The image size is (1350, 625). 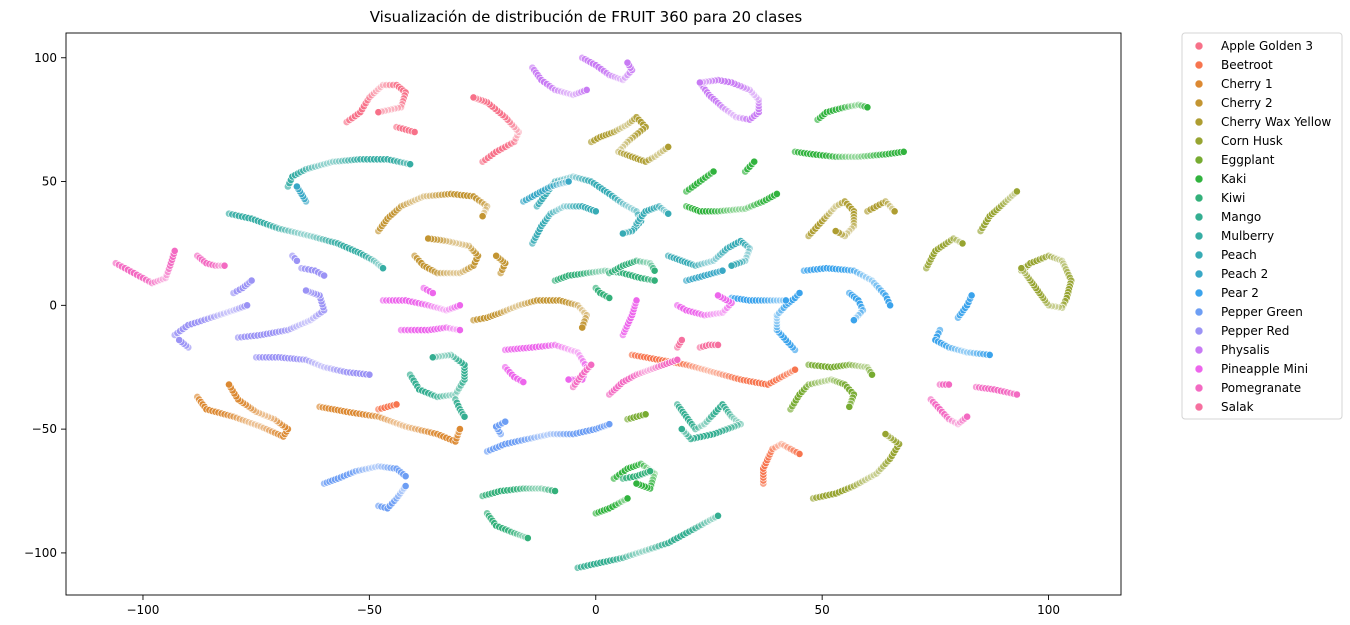 What do you see at coordinates (1247, 236) in the screenshot?
I see `legend-label: Mulberry` at bounding box center [1247, 236].